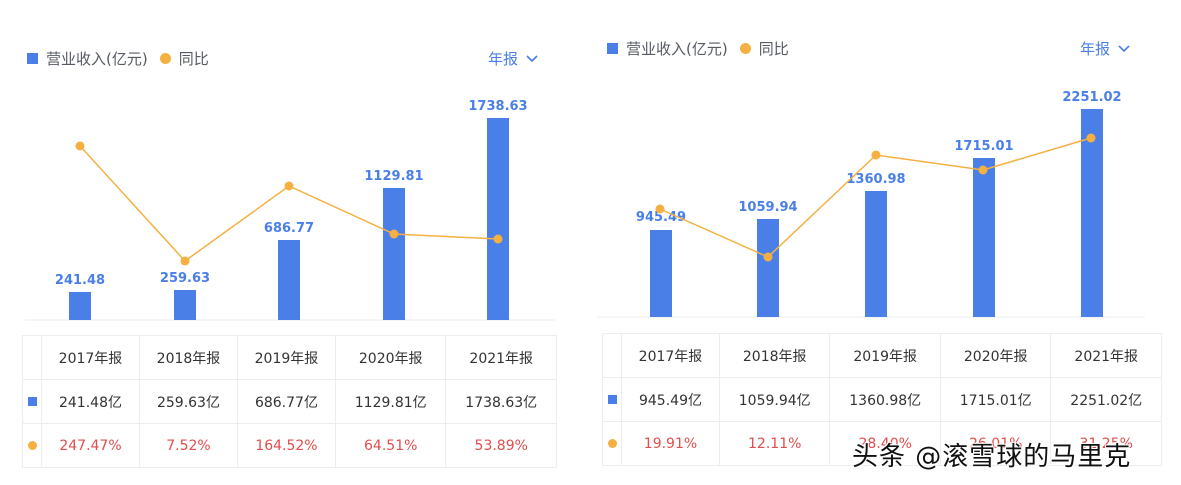 Image resolution: width=1181 pixels, height=485 pixels. Describe the element at coordinates (390, 401) in the screenshot. I see `table-cell: 1129.81亿` at that location.